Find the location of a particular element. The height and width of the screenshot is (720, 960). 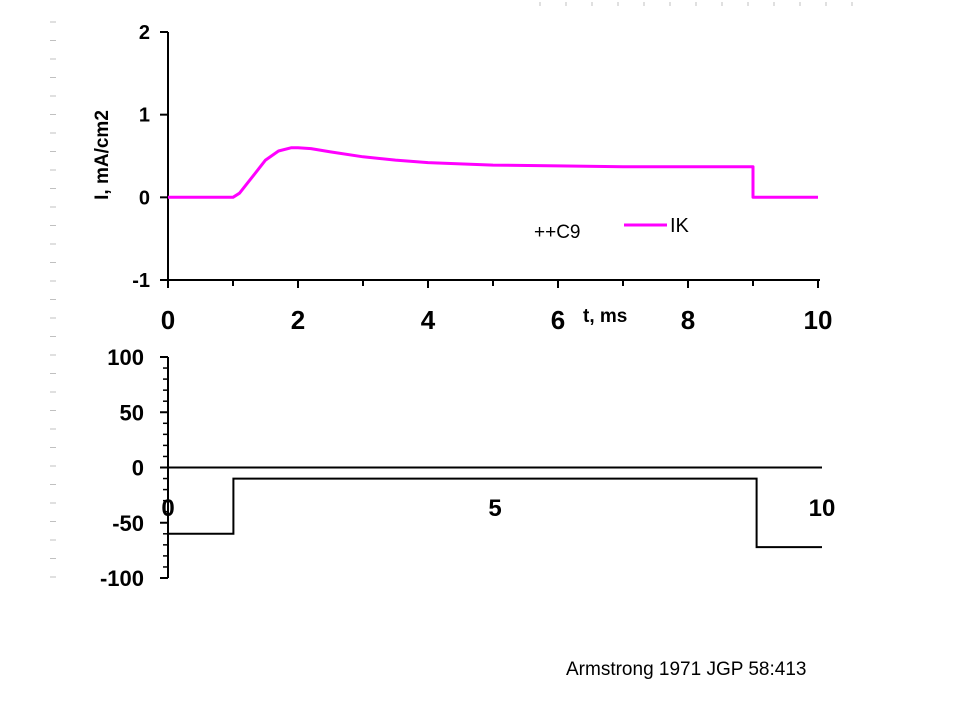

current-x-tick-labels: 0 2 4 6 8 10 is located at coordinates (497, 320).